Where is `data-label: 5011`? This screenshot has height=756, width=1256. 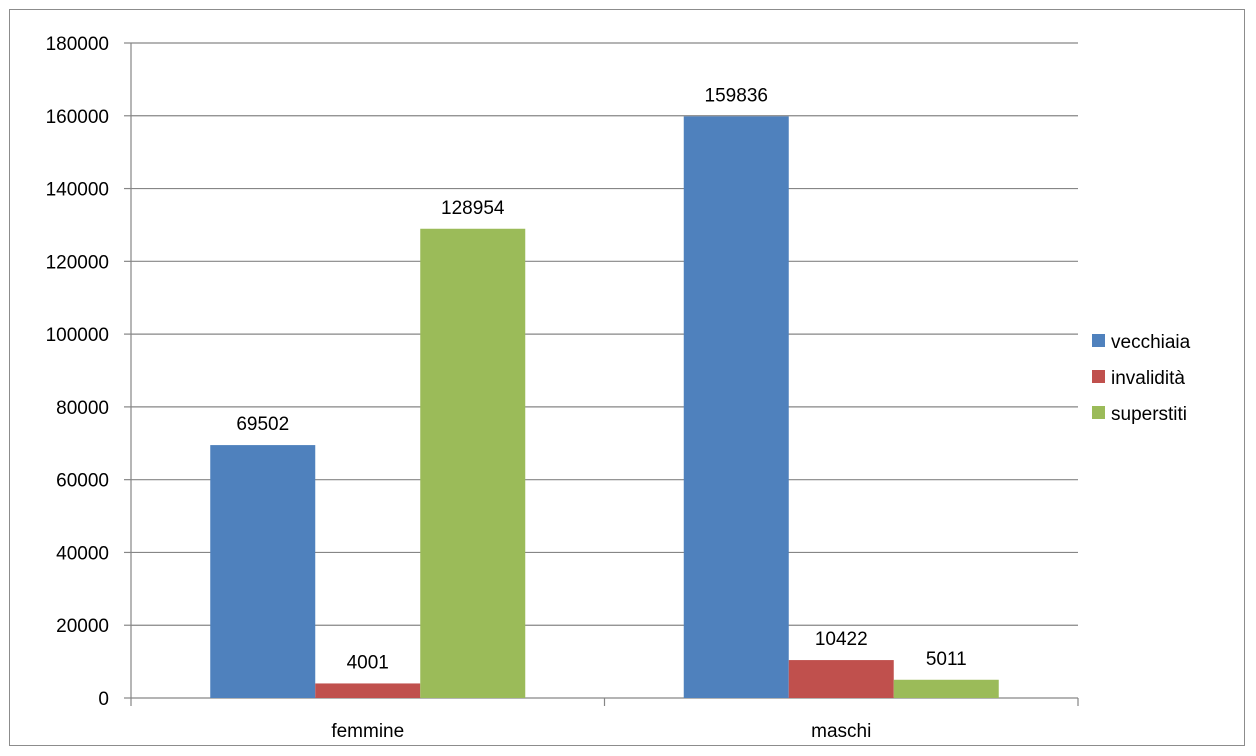
data-label: 5011 is located at coordinates (946, 659).